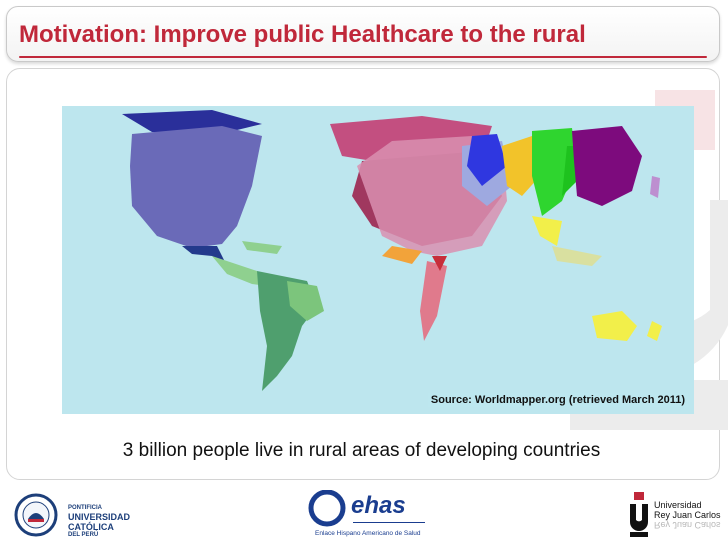 Image resolution: width=728 pixels, height=546 pixels. I want to click on brazil-shape, so click(305, 301).